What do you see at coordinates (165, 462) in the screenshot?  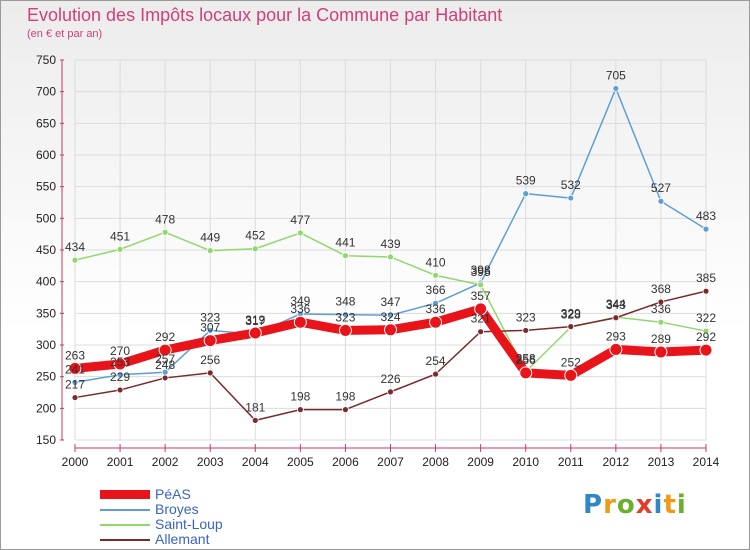 I see `x-tick-label: 2002` at bounding box center [165, 462].